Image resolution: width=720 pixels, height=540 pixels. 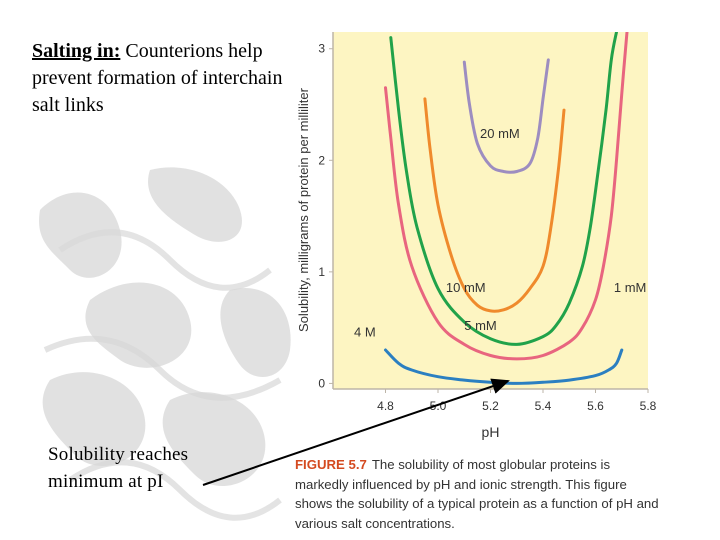 I want to click on x-tick-label: 4.8, so click(x=385, y=406).